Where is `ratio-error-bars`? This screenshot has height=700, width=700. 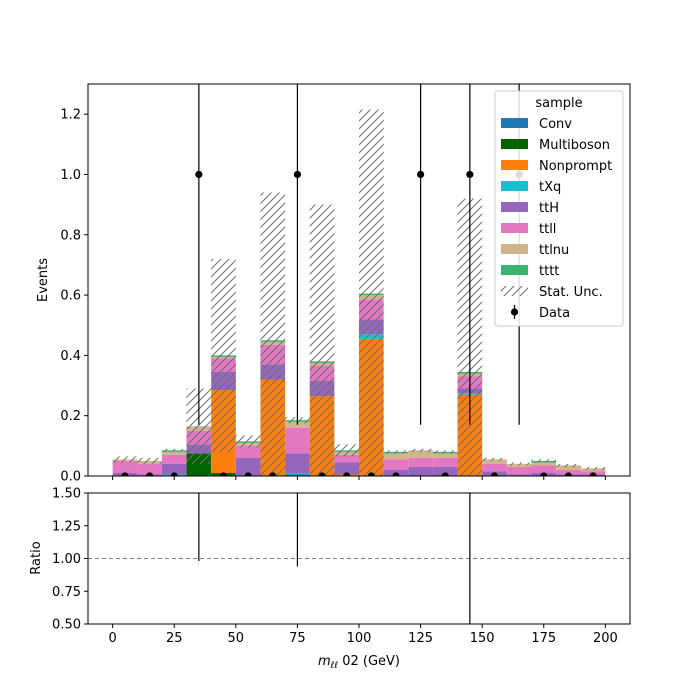
ratio-error-bars is located at coordinates (334, 558).